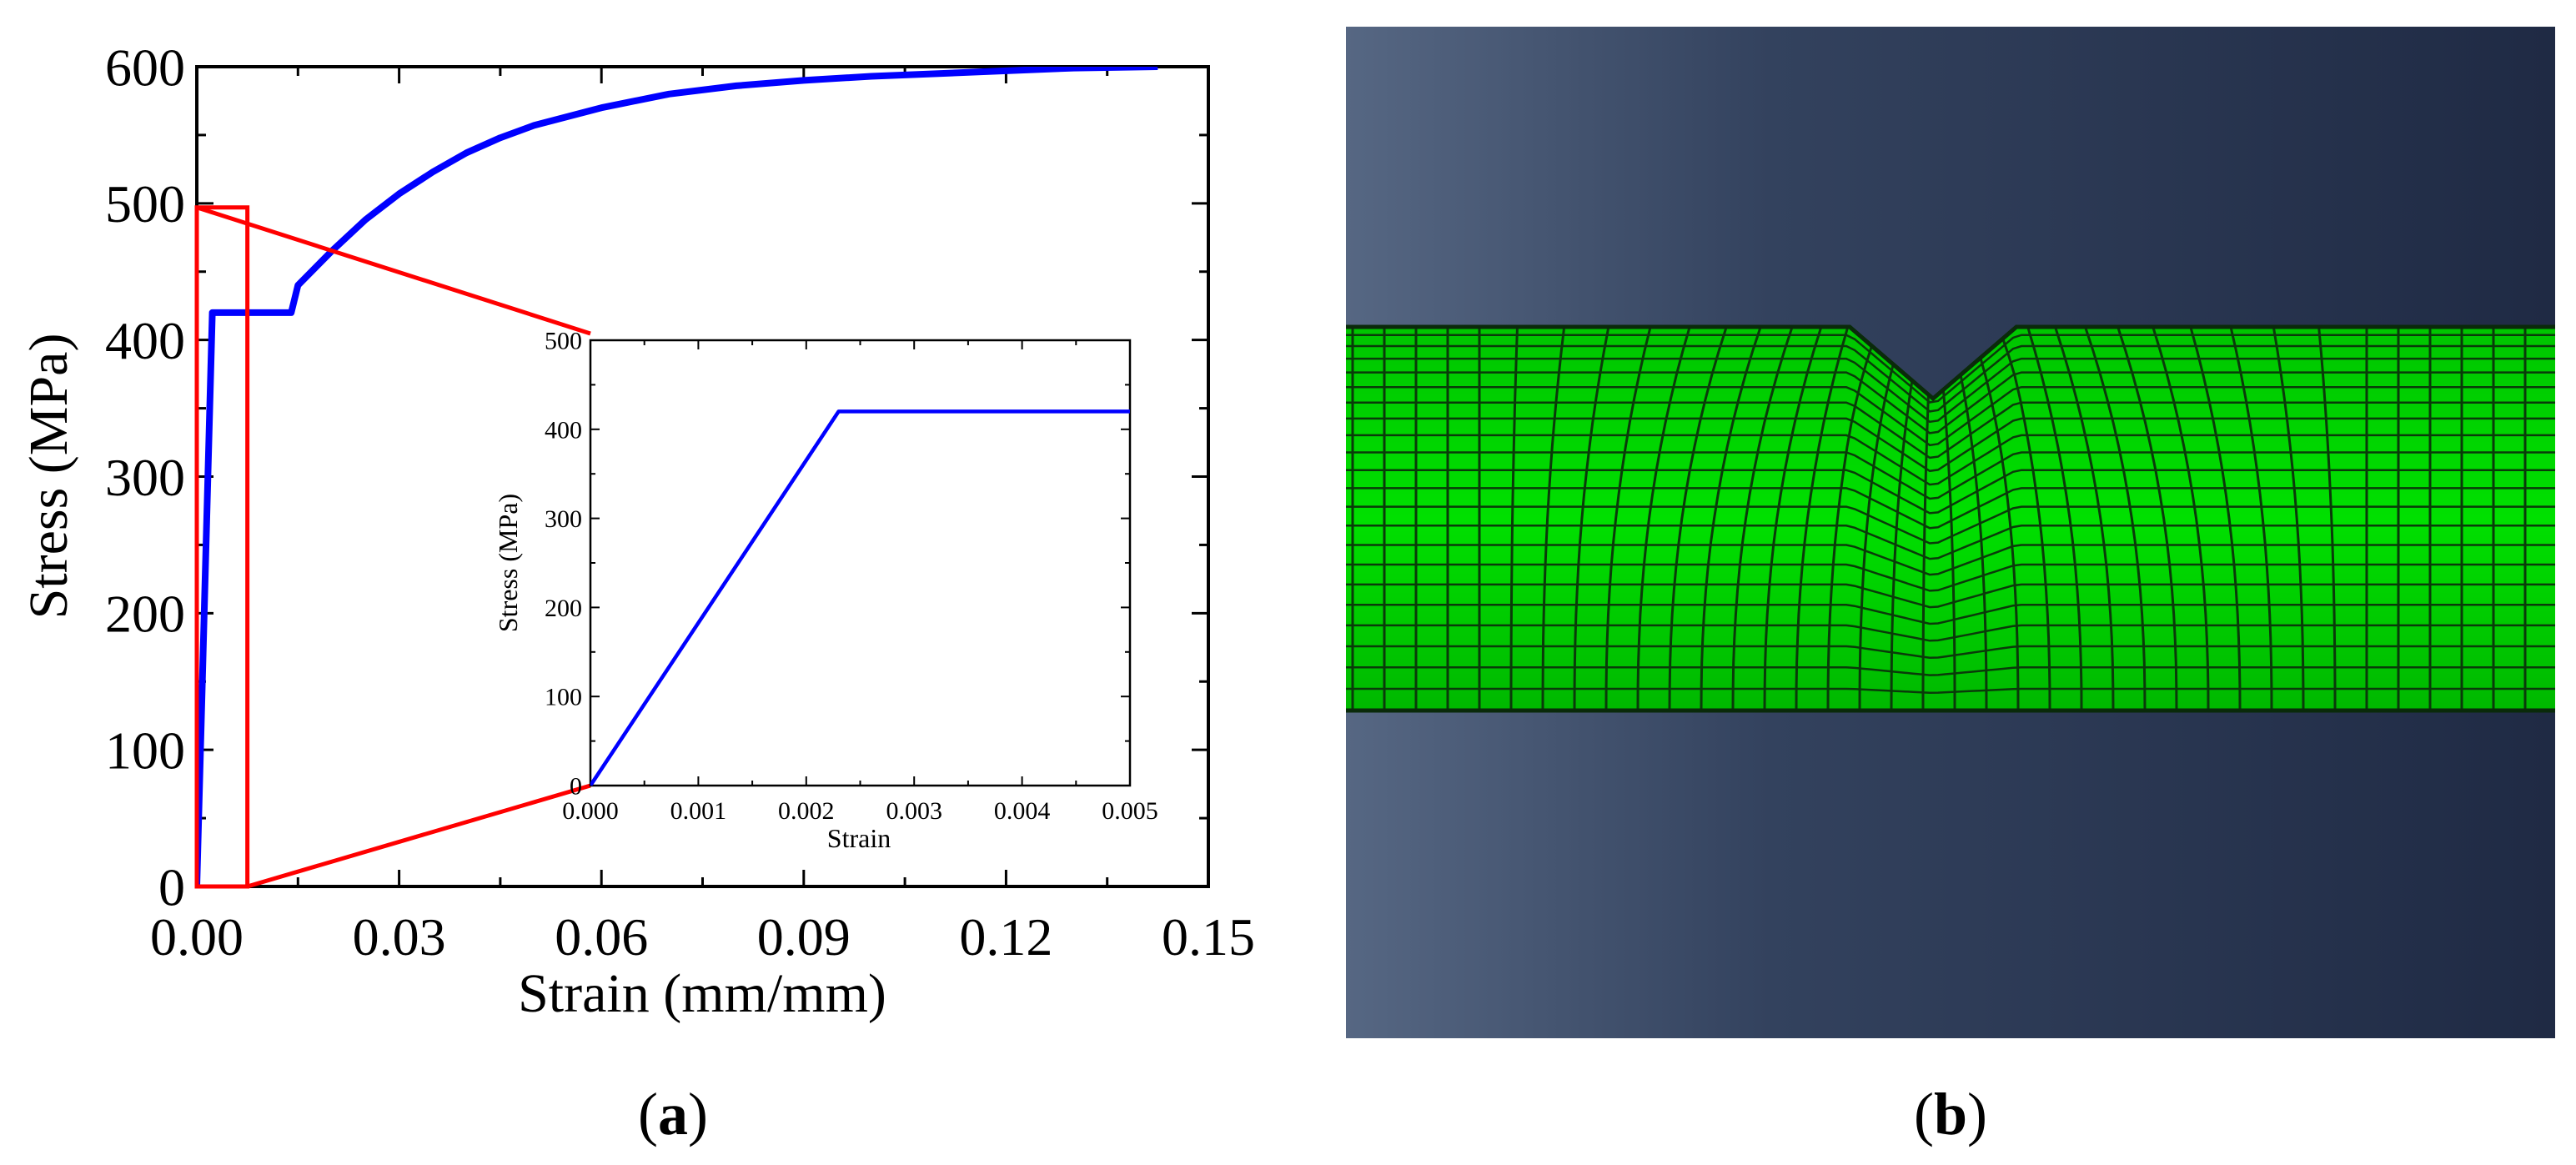 This screenshot has width=2576, height=1165. Describe the element at coordinates (145, 67) in the screenshot. I see `y-tick-label: 600` at that location.